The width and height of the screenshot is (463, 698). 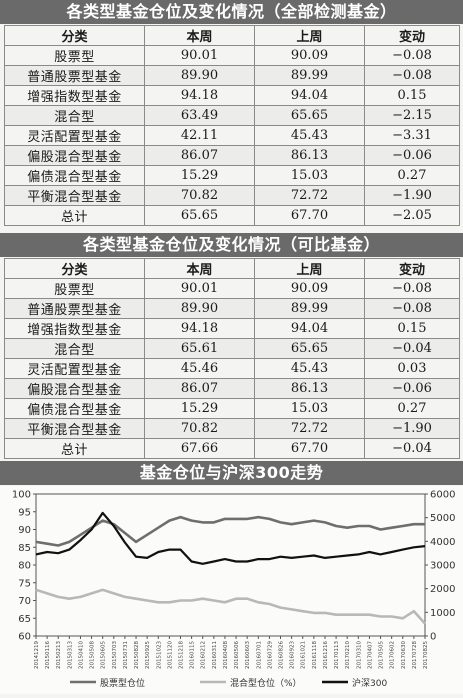 I want to click on table2-title: 各类型基金仓位及变化情况（可比基金）, so click(x=231, y=245).